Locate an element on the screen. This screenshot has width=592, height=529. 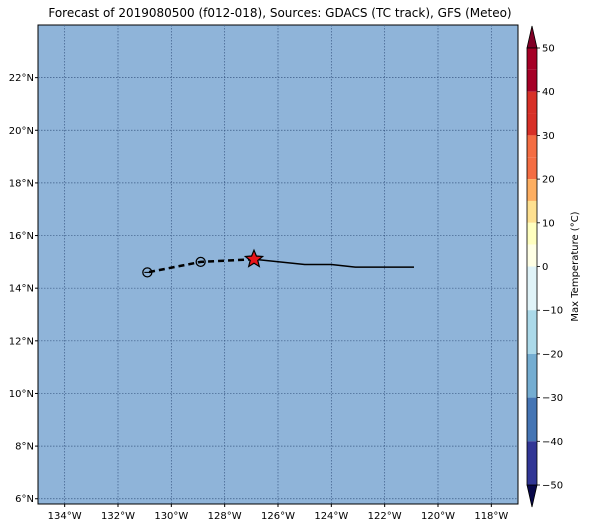
lon-tick-label: 128°W is located at coordinates (225, 516).